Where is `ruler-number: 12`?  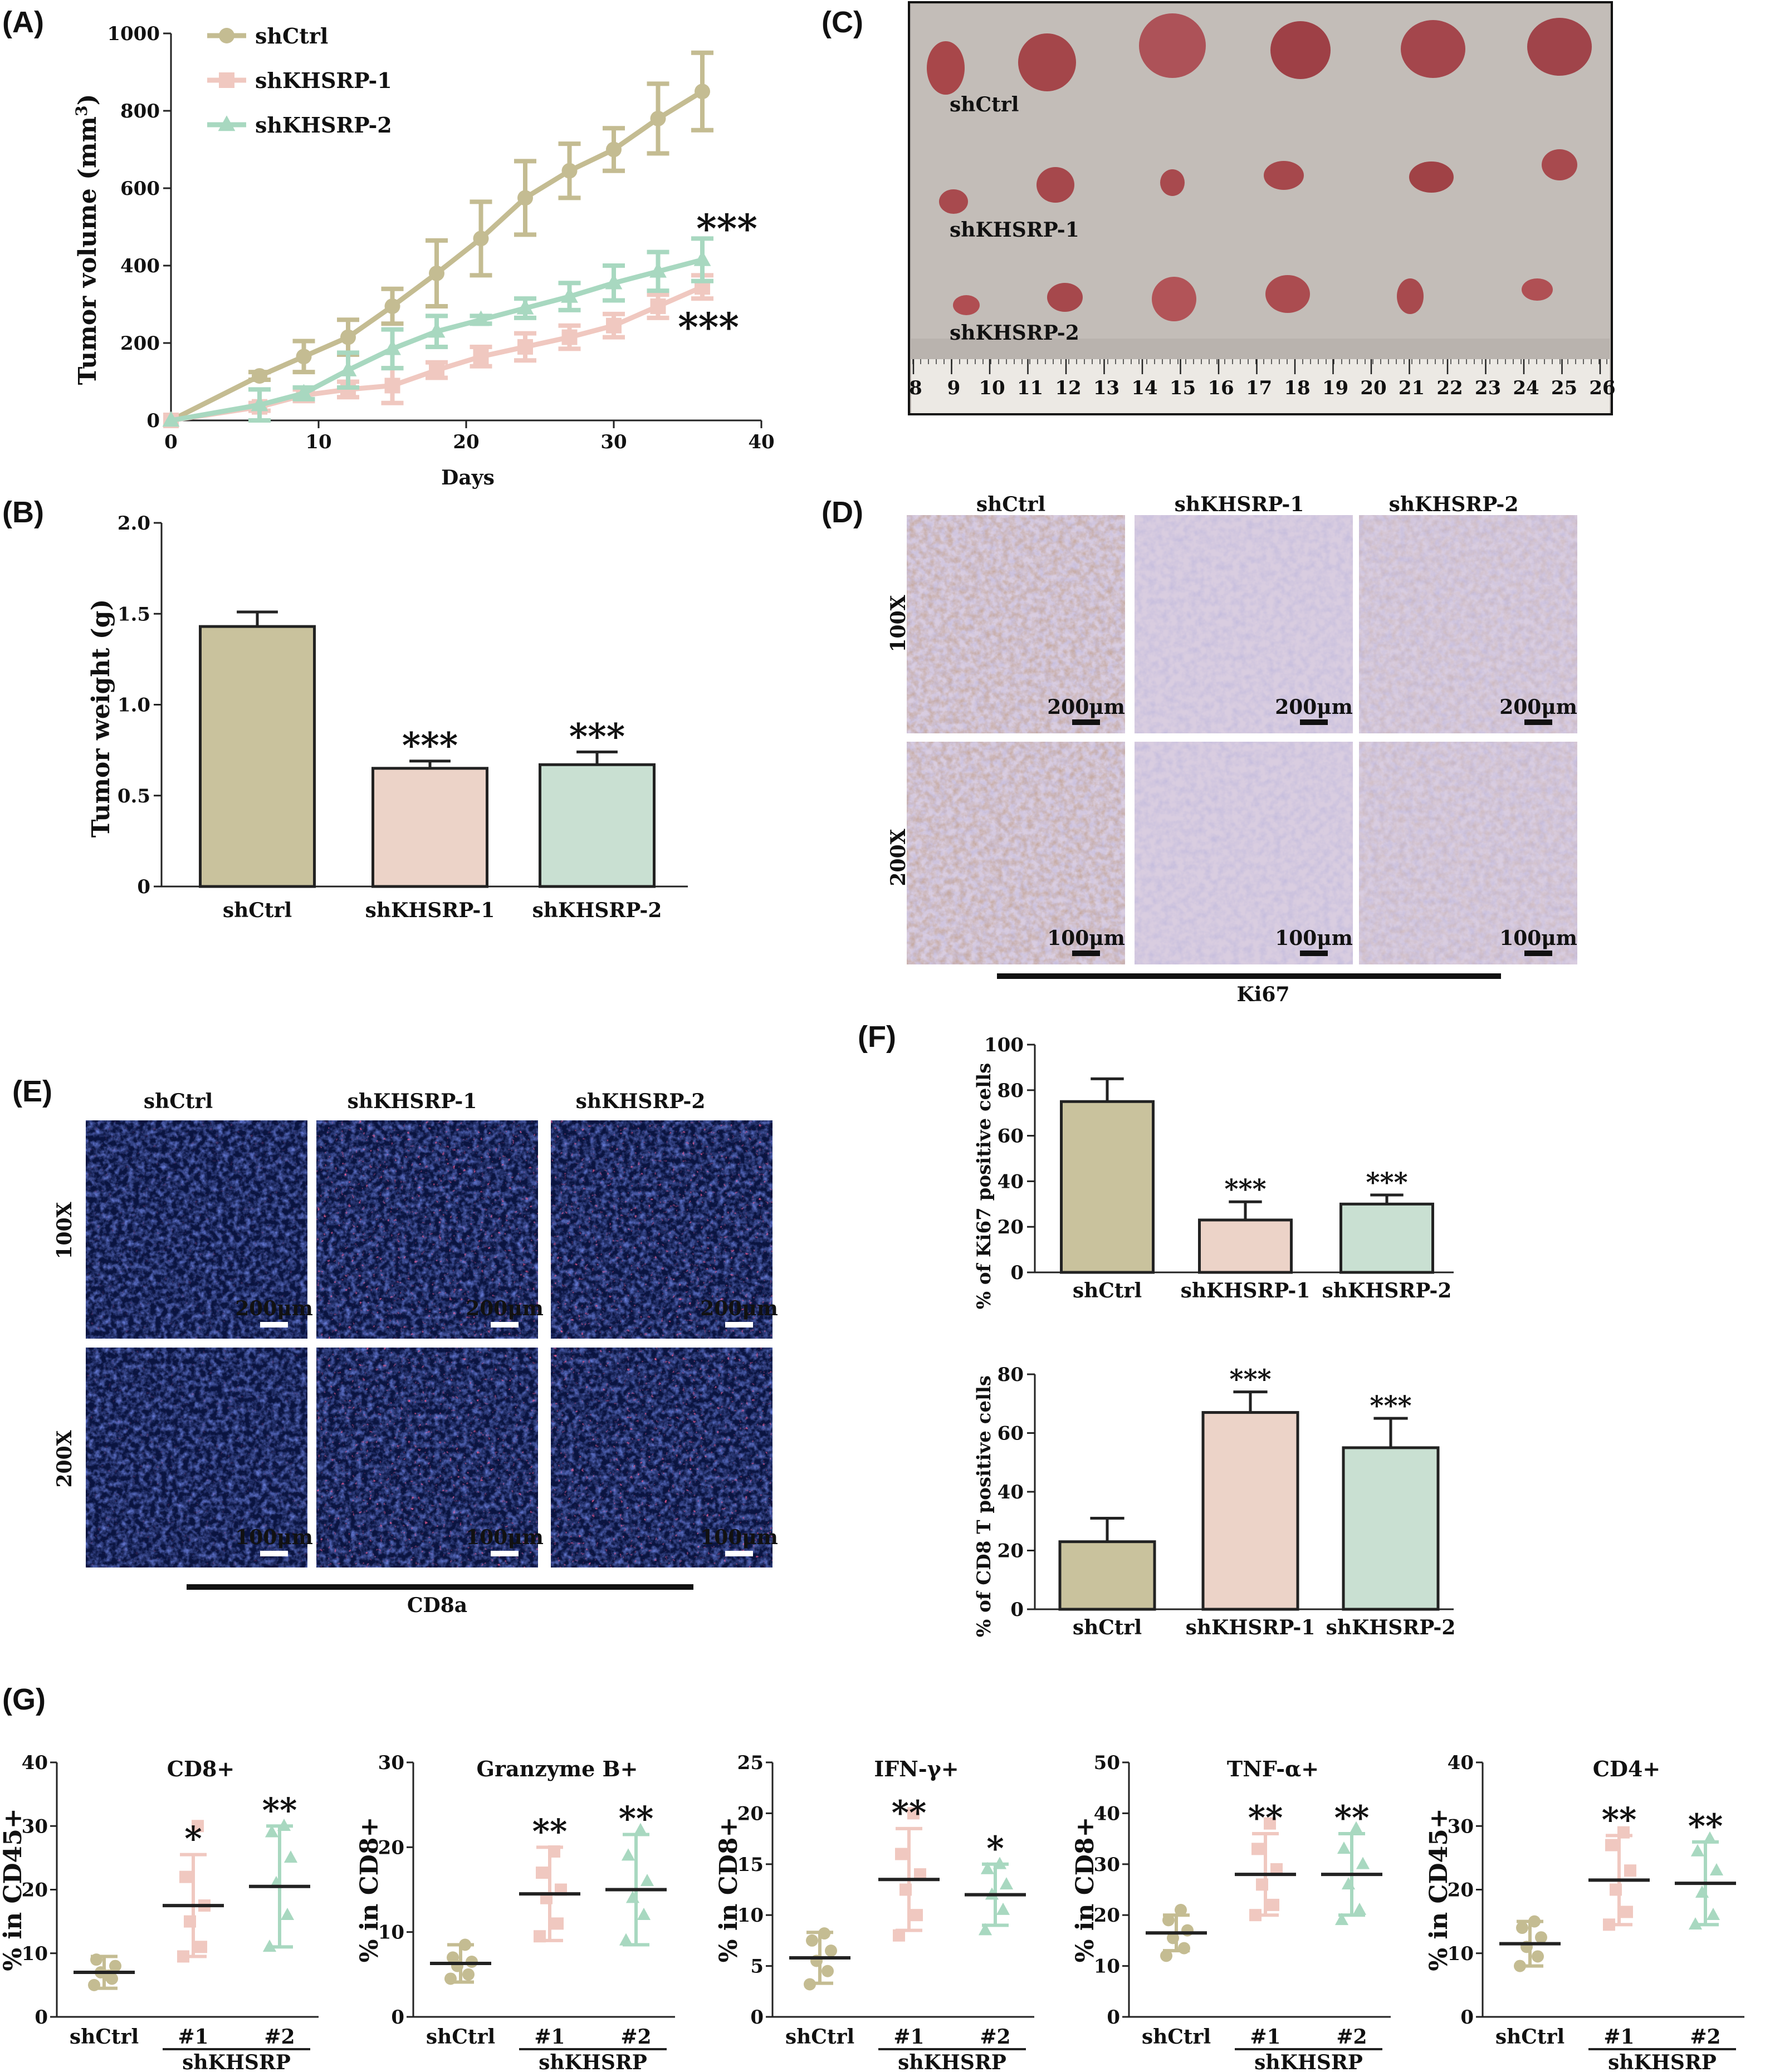
ruler-number: 12 is located at coordinates (1068, 388).